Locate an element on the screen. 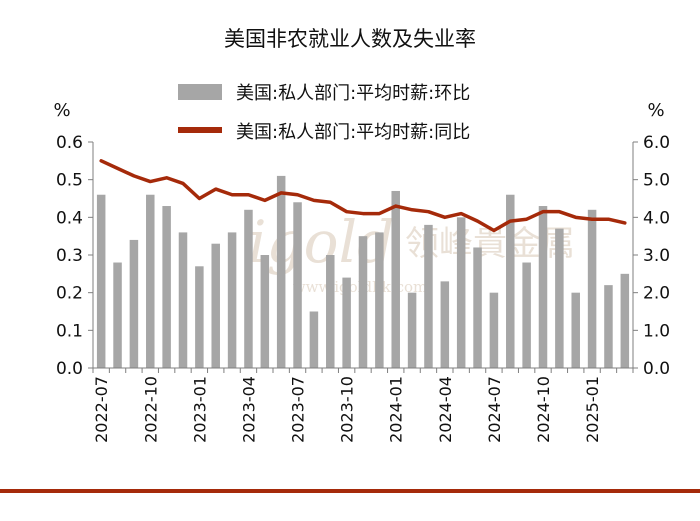 The image size is (700, 521). right-tick-label: 1.0 is located at coordinates (656, 331).